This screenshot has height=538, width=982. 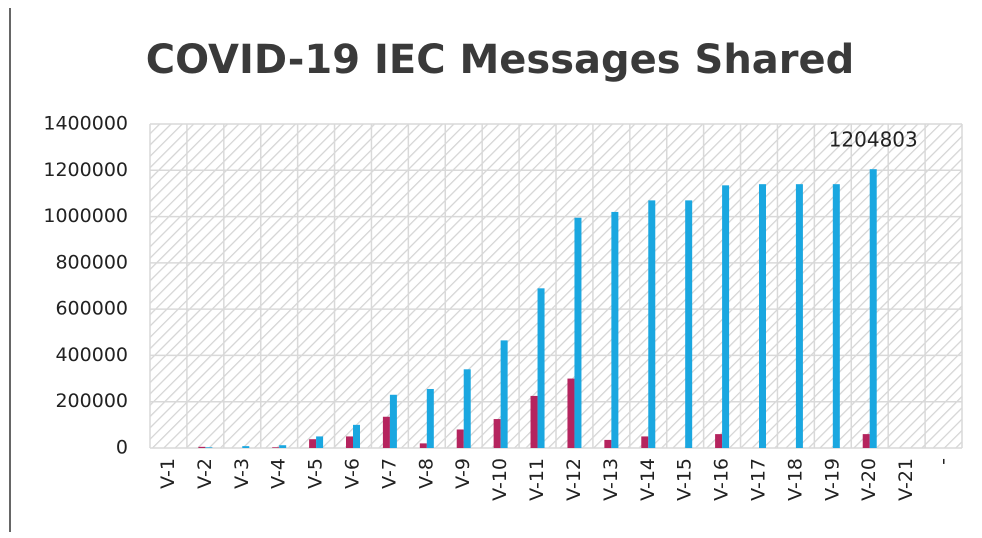 What do you see at coordinates (91, 309) in the screenshot?
I see `y-tick-label: 600000` at bounding box center [91, 309].